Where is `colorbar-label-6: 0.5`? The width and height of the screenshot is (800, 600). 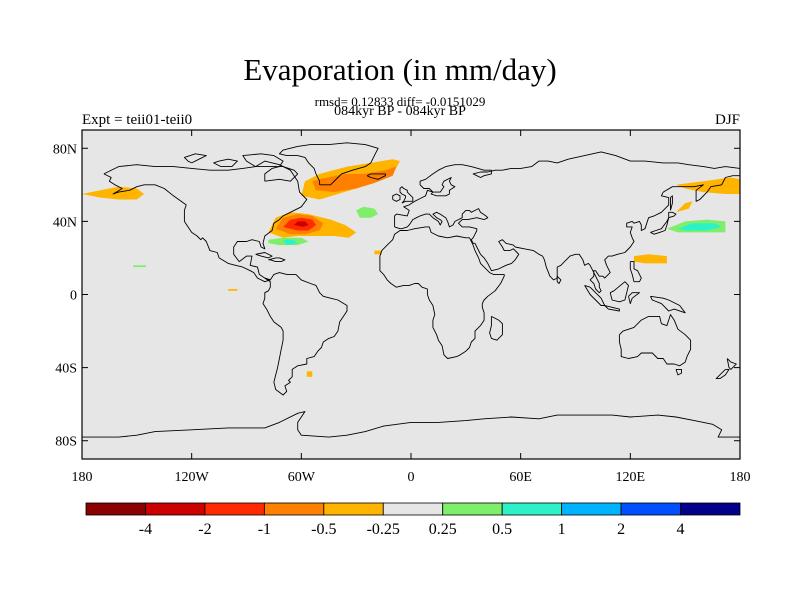
colorbar-label-6: 0.5 is located at coordinates (502, 529).